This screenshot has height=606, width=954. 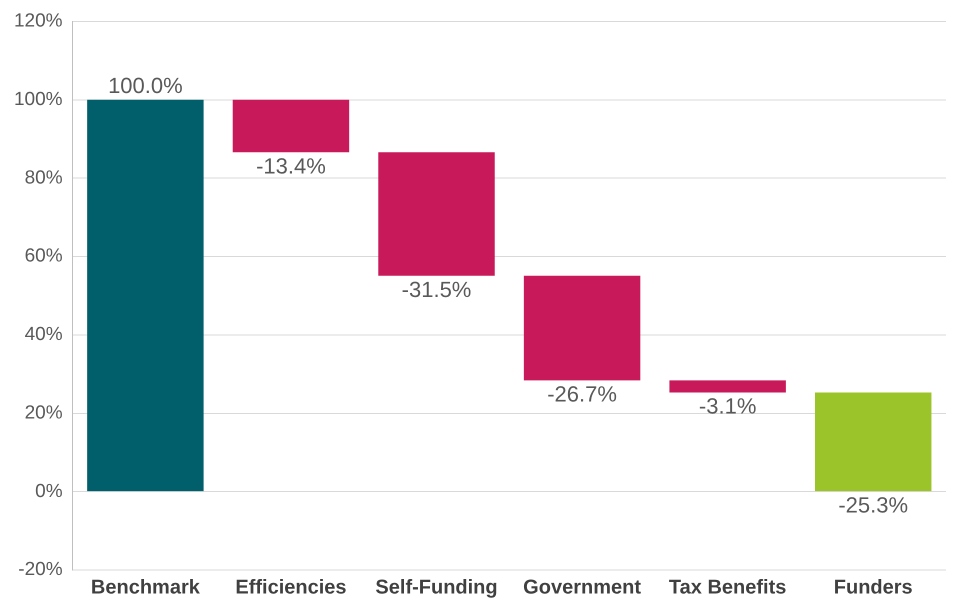 I want to click on data-label: -3.1%, so click(x=727, y=406).